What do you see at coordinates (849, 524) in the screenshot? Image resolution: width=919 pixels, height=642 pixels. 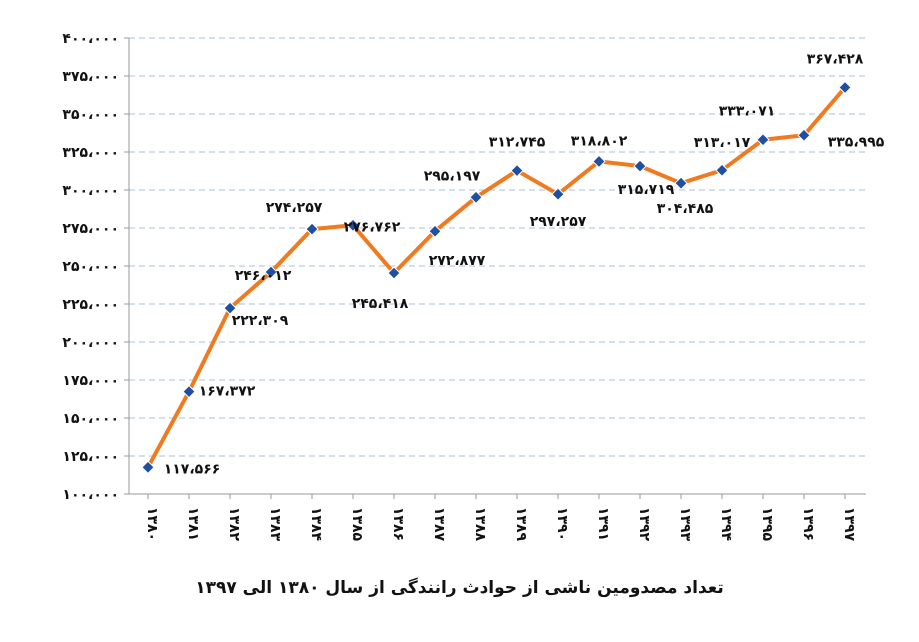 I see `x-tick-label: ۱۳۹۷` at bounding box center [849, 524].